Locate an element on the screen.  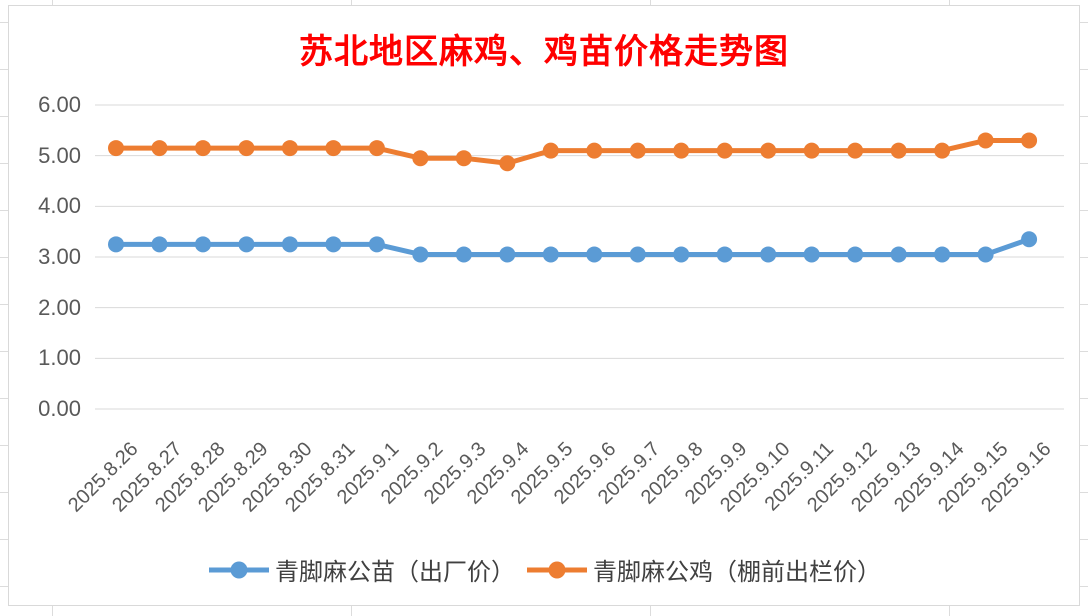
legend-item-rooster: 青脚麻公鸡（棚前出栏价） is located at coordinates (703, 569).